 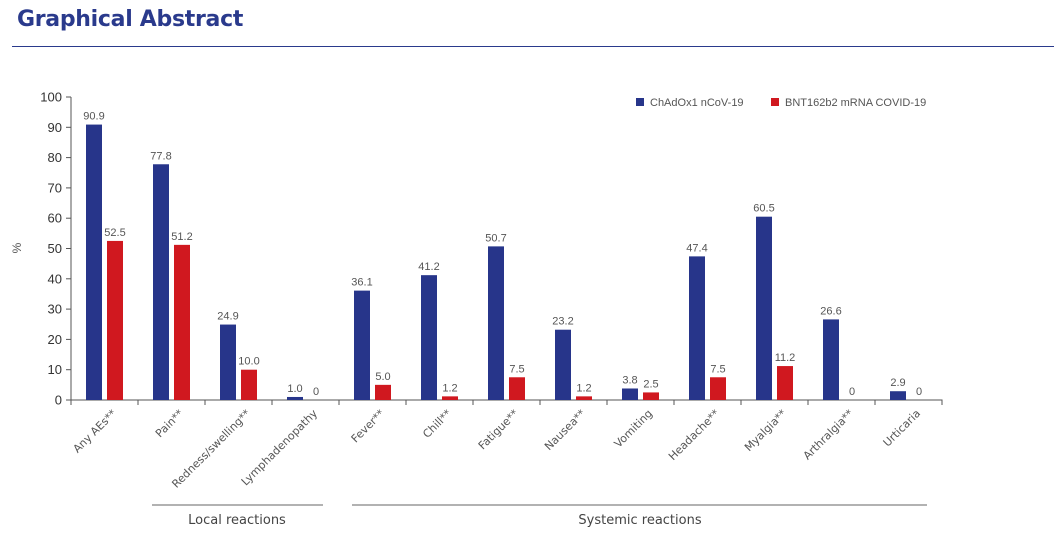 I want to click on y-tick-label: 20, so click(x=55, y=339).